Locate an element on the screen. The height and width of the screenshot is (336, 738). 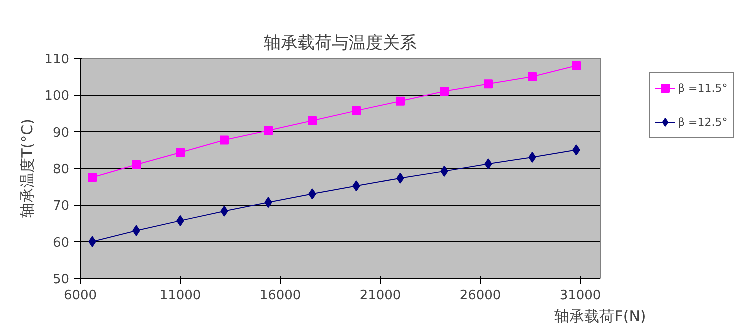
y-tick-label: 100 is located at coordinates (57, 96).